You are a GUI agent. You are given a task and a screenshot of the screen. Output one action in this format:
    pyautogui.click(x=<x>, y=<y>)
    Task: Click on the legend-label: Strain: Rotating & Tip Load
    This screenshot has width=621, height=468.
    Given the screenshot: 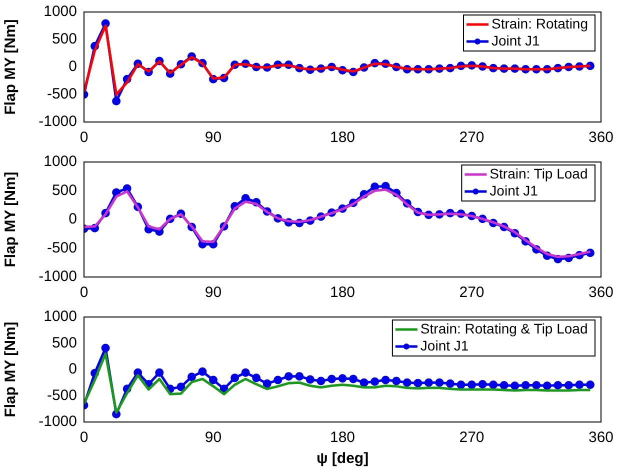 What is the action you would take?
    pyautogui.click(x=504, y=328)
    